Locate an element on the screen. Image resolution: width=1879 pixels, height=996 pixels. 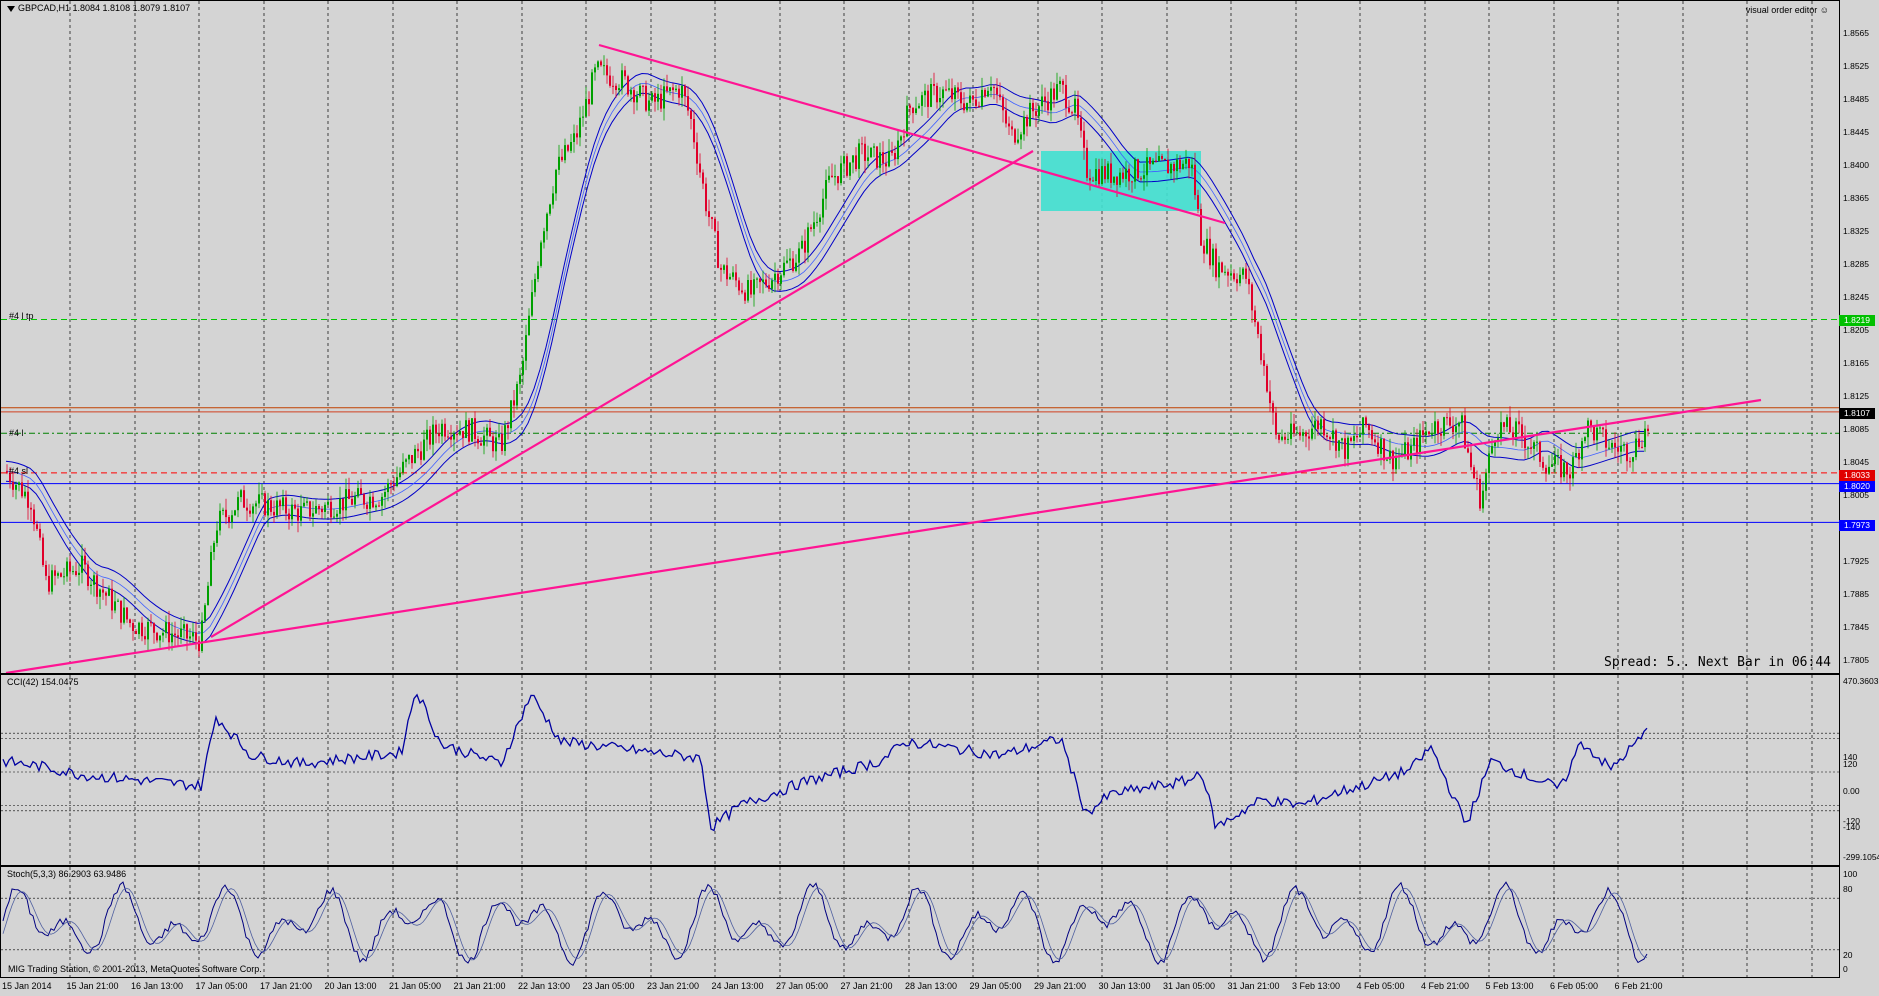
time-tick-label: 16 Jan 13:00 is located at coordinates (157, 986).